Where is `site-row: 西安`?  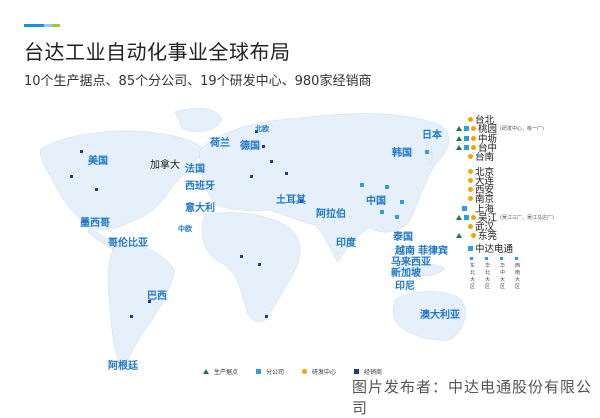
site-row: 西安 is located at coordinates (481, 189).